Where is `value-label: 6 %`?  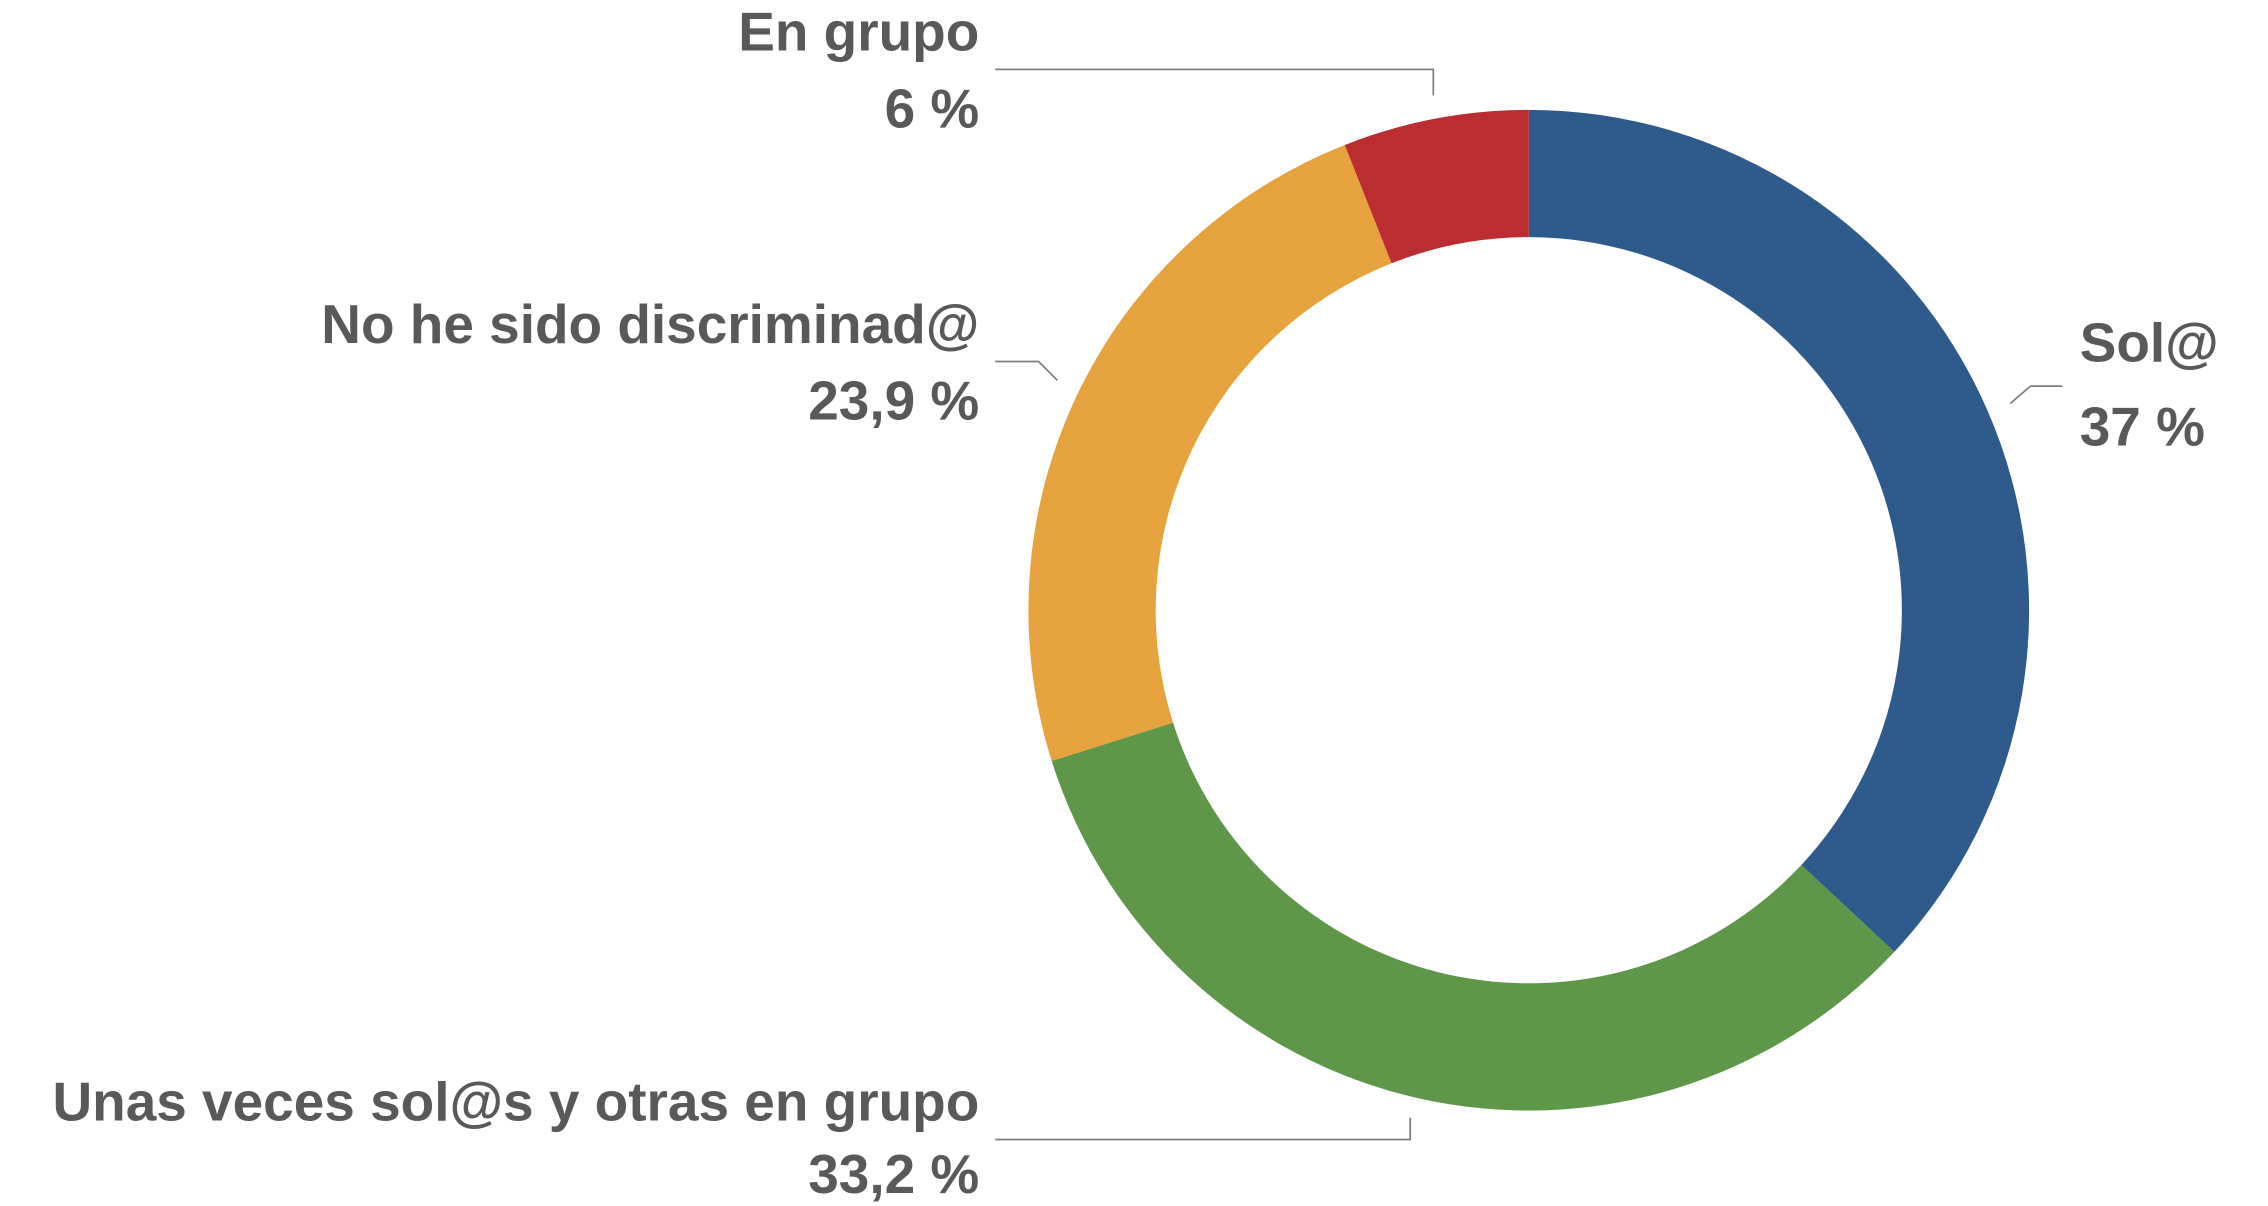
value-label: 6 % is located at coordinates (932, 108).